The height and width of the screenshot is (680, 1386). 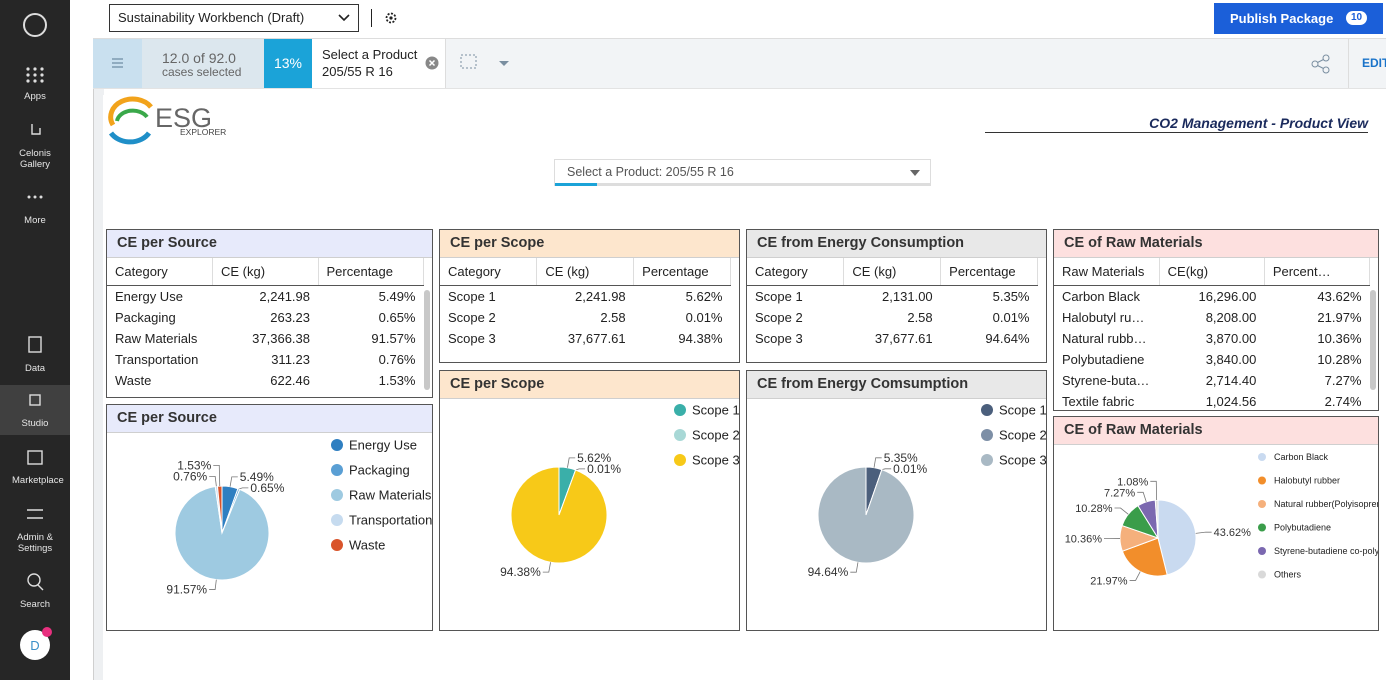 I want to click on table-row: Transportation 311.23 0.76%, so click(x=265, y=359).